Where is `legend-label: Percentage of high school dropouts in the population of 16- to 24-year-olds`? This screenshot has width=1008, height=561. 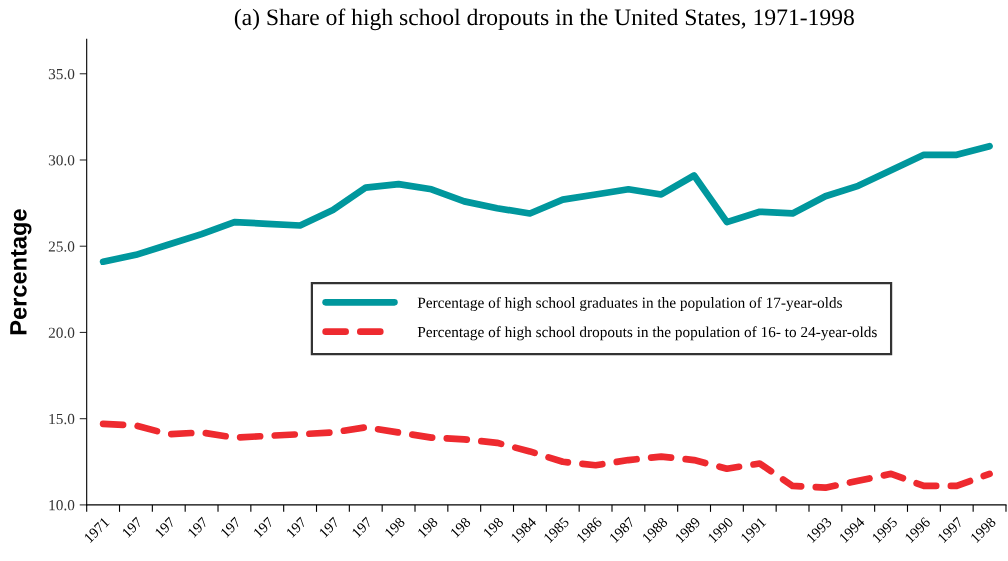
legend-label: Percentage of high school dropouts in the population of 16- to 24-year-olds is located at coordinates (647, 333).